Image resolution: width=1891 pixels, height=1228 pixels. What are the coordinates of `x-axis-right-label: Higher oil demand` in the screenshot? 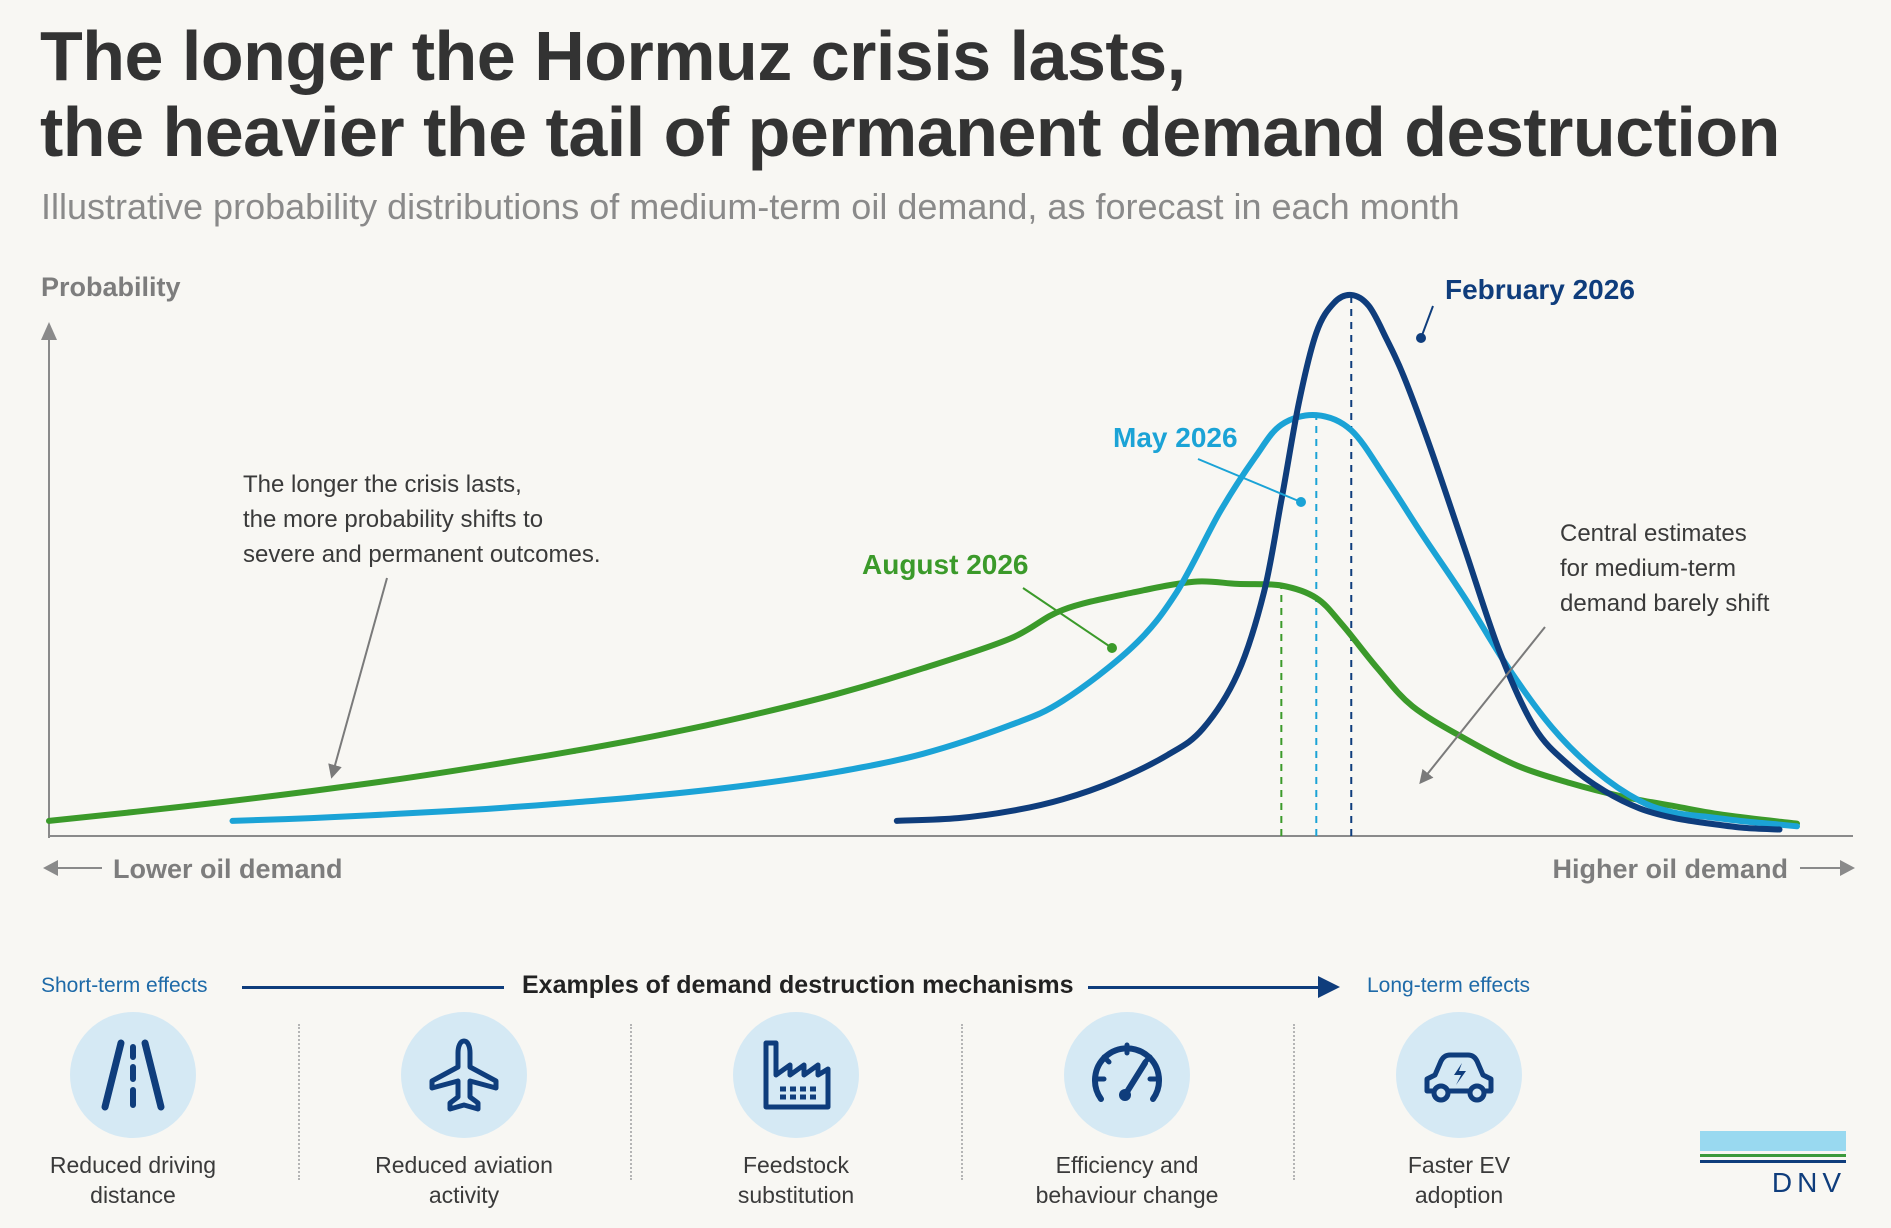 It's located at (1670, 869).